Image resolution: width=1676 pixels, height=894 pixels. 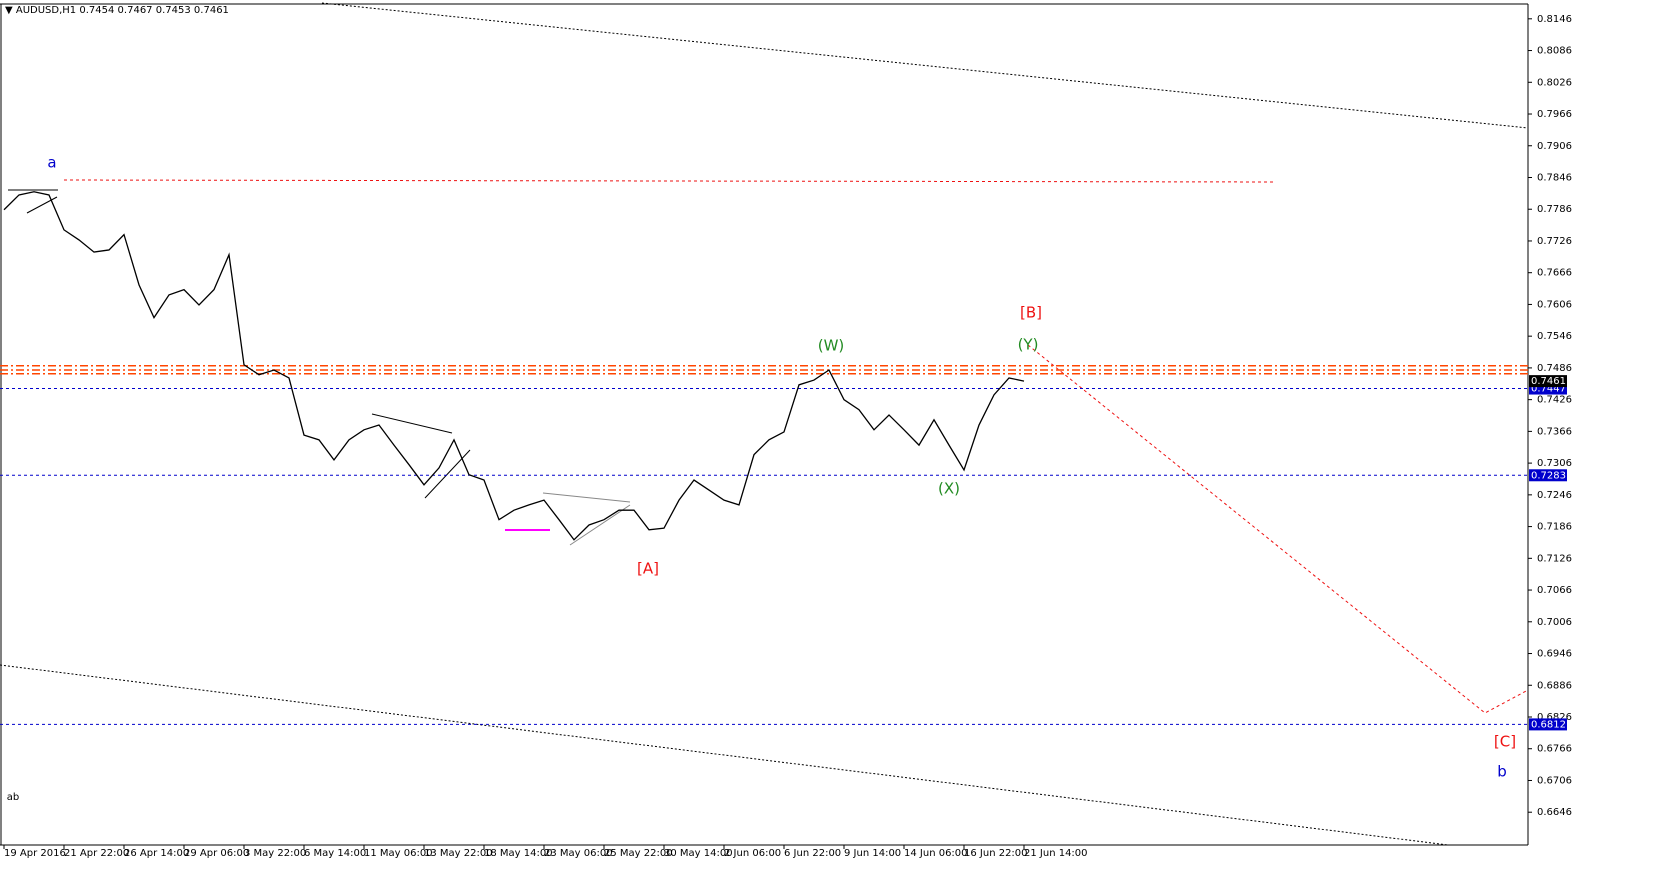 What do you see at coordinates (398, 853) in the screenshot?
I see `x-tick-label: 11 May 06:00` at bounding box center [398, 853].